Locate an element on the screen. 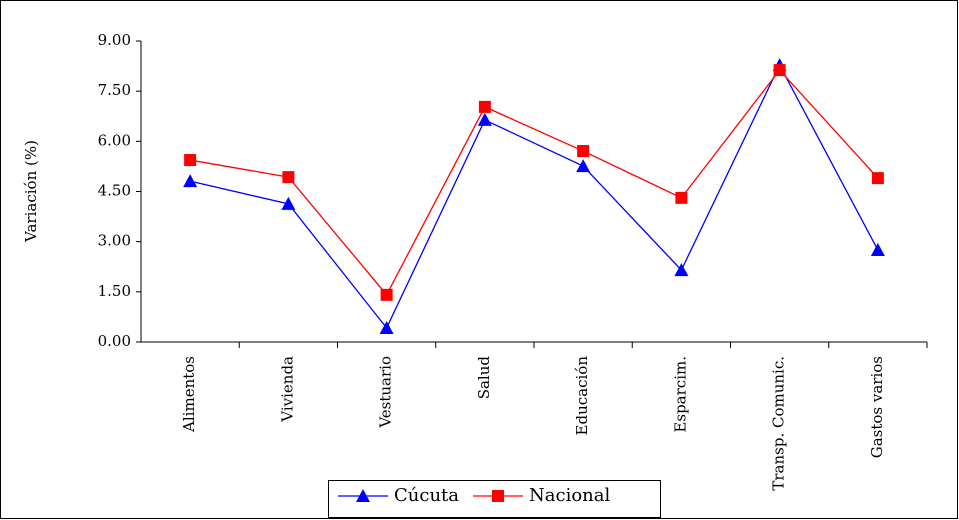 Image resolution: width=959 pixels, height=520 pixels. x-tick-label: Esparcim. is located at coordinates (680, 394).